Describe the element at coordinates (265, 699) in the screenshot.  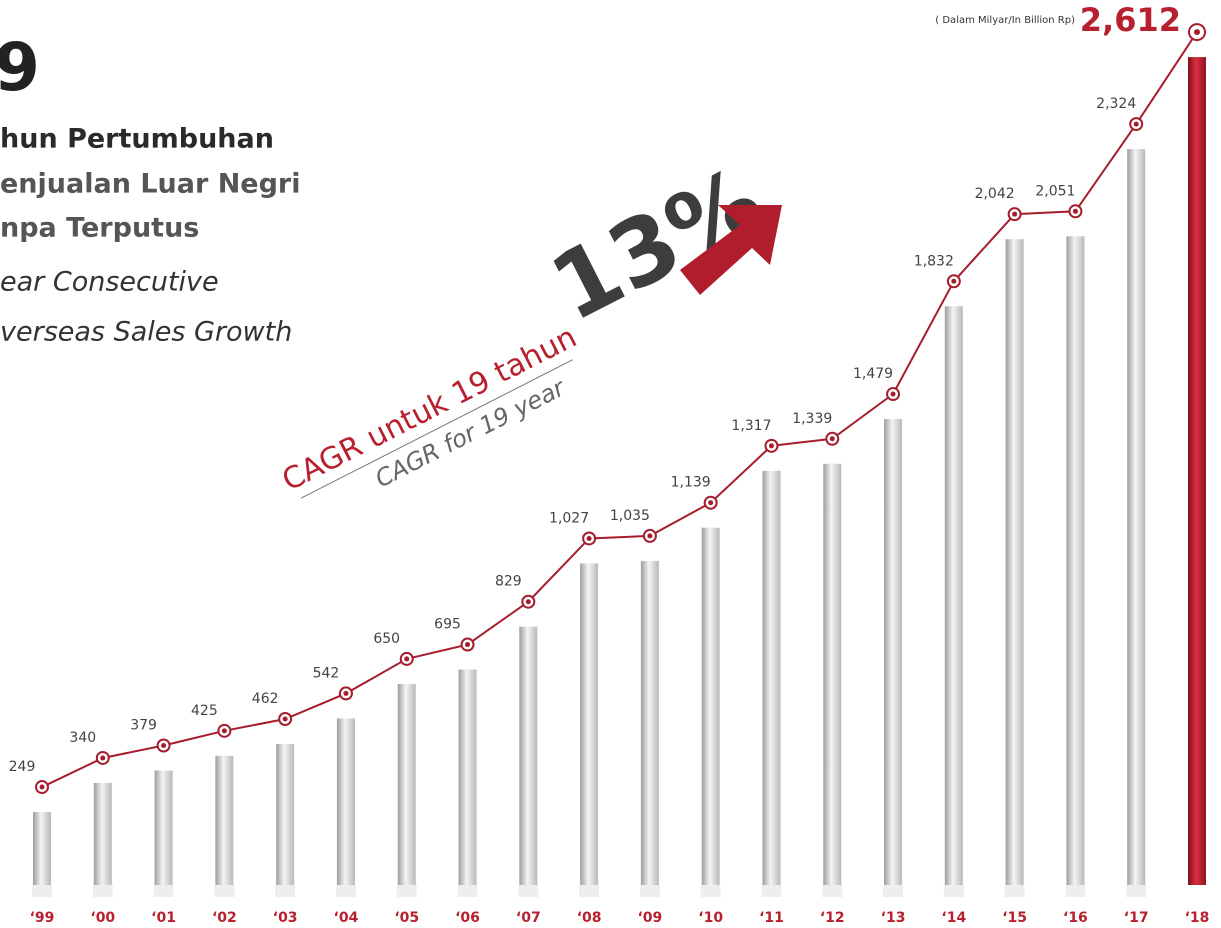
I see `value-label: 462` at that location.